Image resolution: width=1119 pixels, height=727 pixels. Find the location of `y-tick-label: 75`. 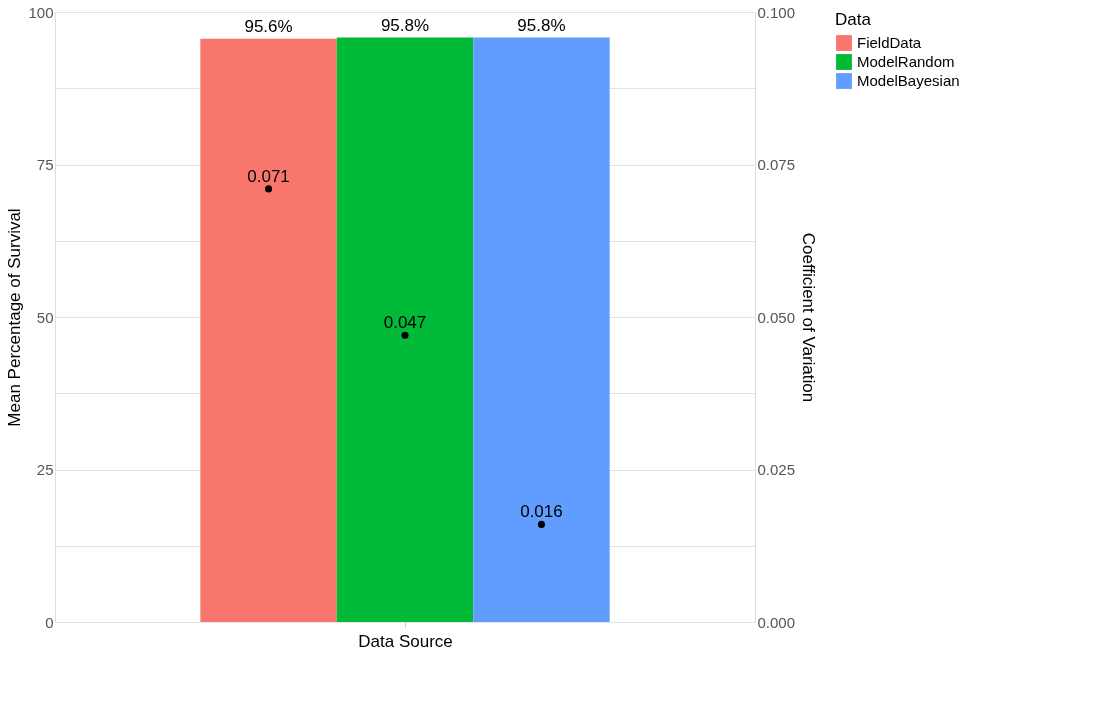

y-tick-label: 75 is located at coordinates (45, 164).